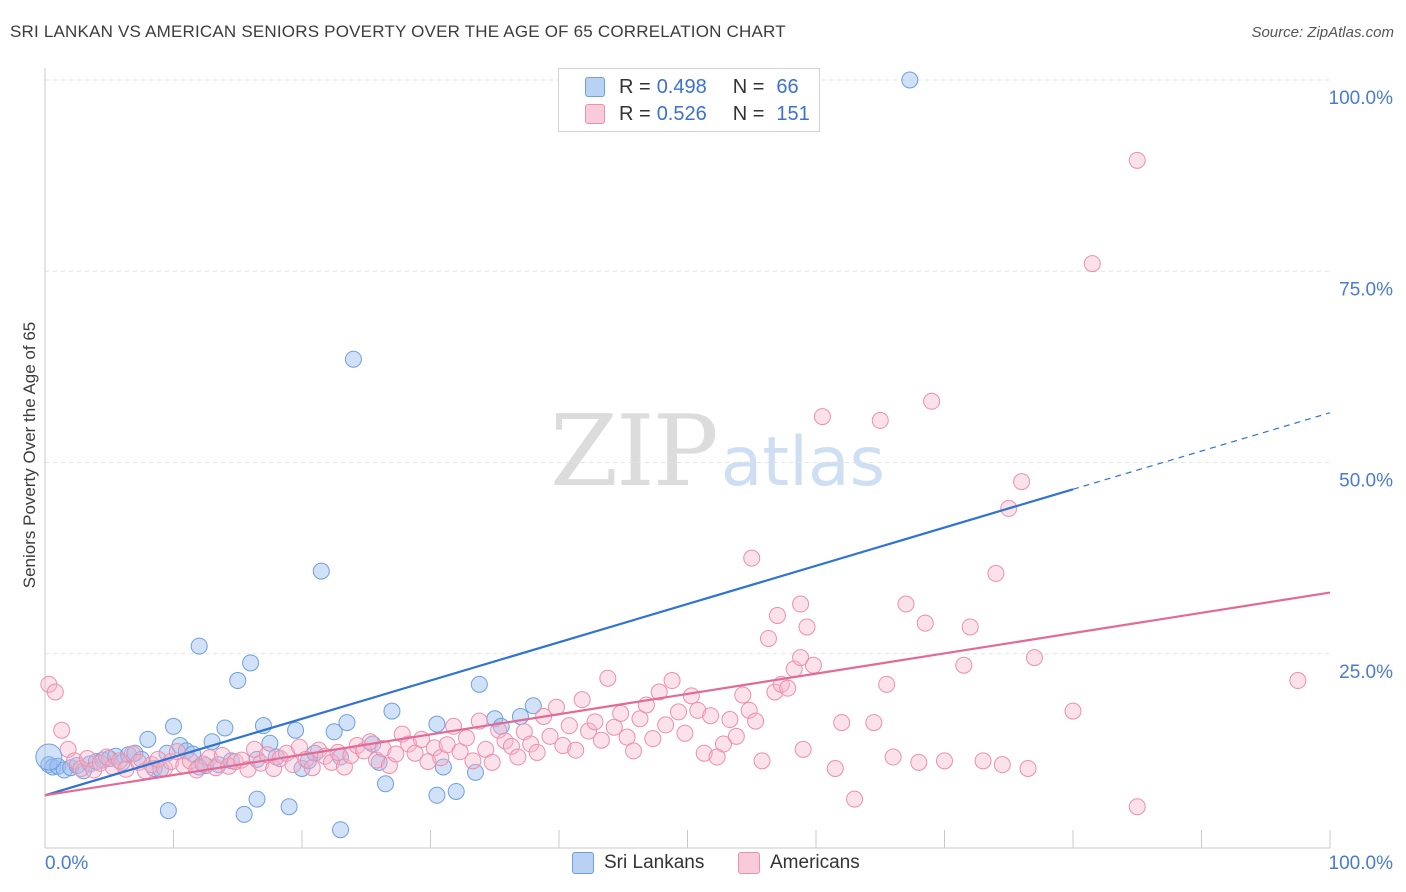 The width and height of the screenshot is (1406, 892). What do you see at coordinates (638, 863) in the screenshot?
I see `series-legend-sri-lankans: Sri Lankans` at bounding box center [638, 863].